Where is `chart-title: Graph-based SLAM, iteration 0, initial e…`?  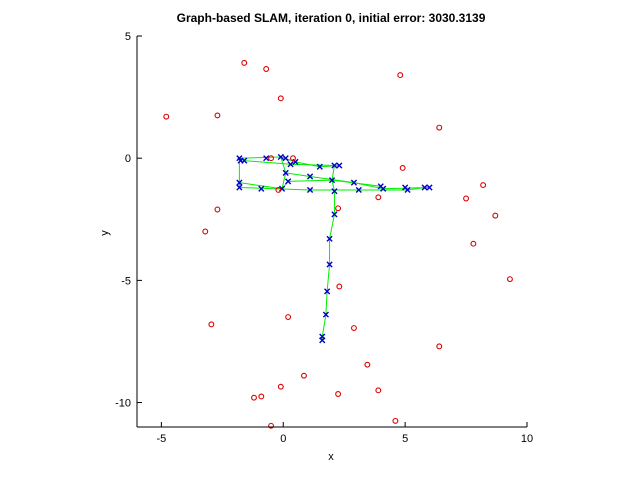 chart-title: Graph-based SLAM, iteration 0, initial e… is located at coordinates (331, 18).